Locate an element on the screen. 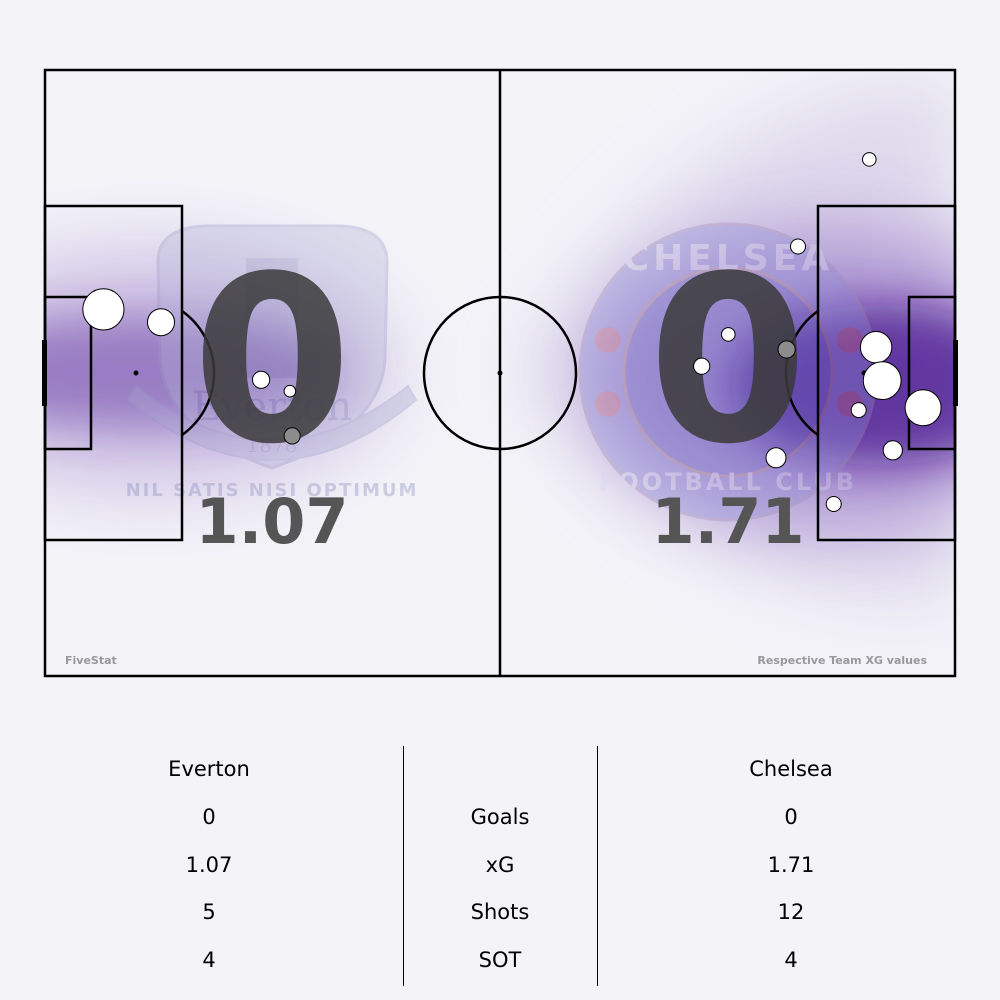 This screenshot has height=1000, width=1000. home-xg-big: 1.07 is located at coordinates (272, 521).